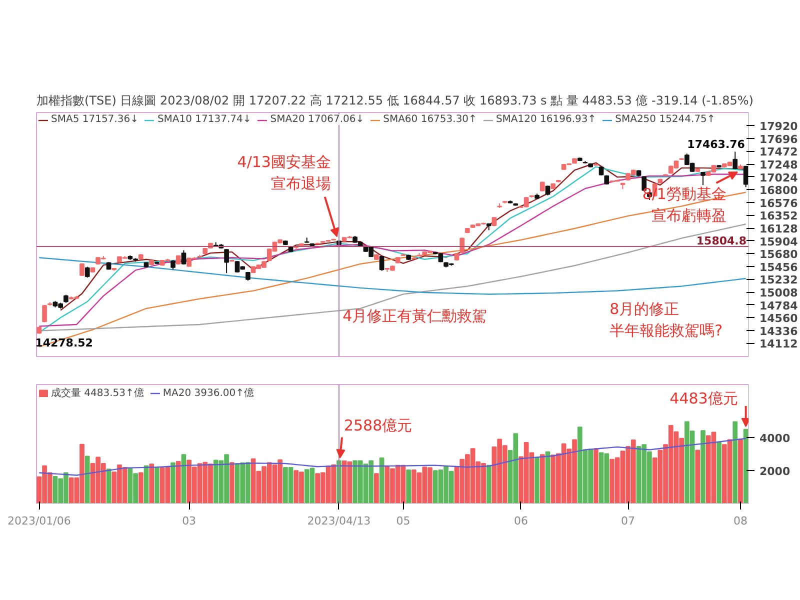  What do you see at coordinates (284, 172) in the screenshot?
I see `annotation: 4/13國安基金宣布退場` at bounding box center [284, 172].